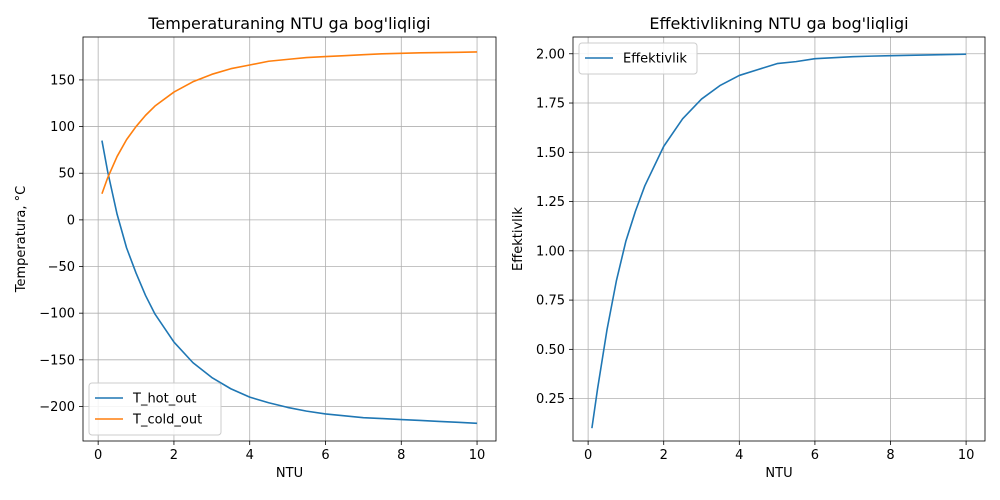 The height and width of the screenshot is (500, 1000). What do you see at coordinates (57, 360) in the screenshot?
I see `y-tick-label: −150` at bounding box center [57, 360].